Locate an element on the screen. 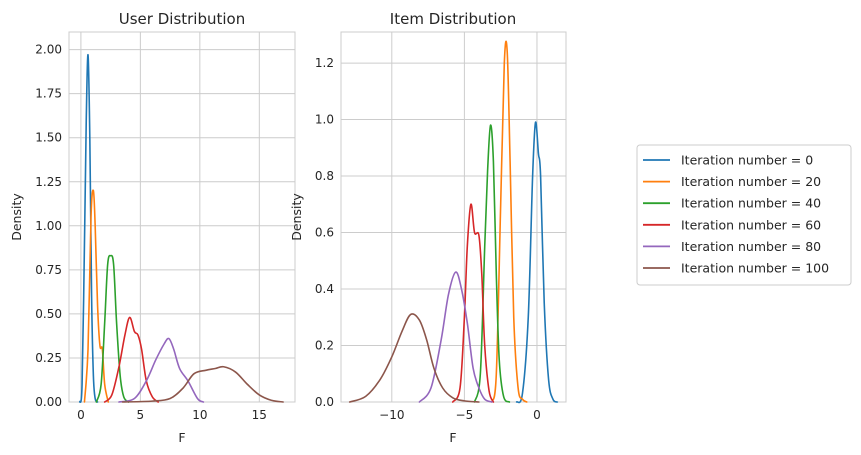 This screenshot has height=455, width=861. legend-label: Iteration number = 20 is located at coordinates (751, 181).